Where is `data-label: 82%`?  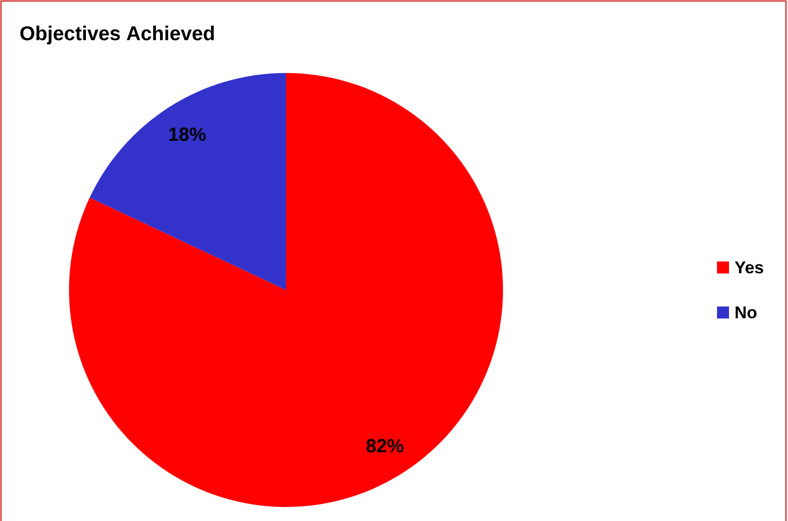
data-label: 82% is located at coordinates (385, 445).